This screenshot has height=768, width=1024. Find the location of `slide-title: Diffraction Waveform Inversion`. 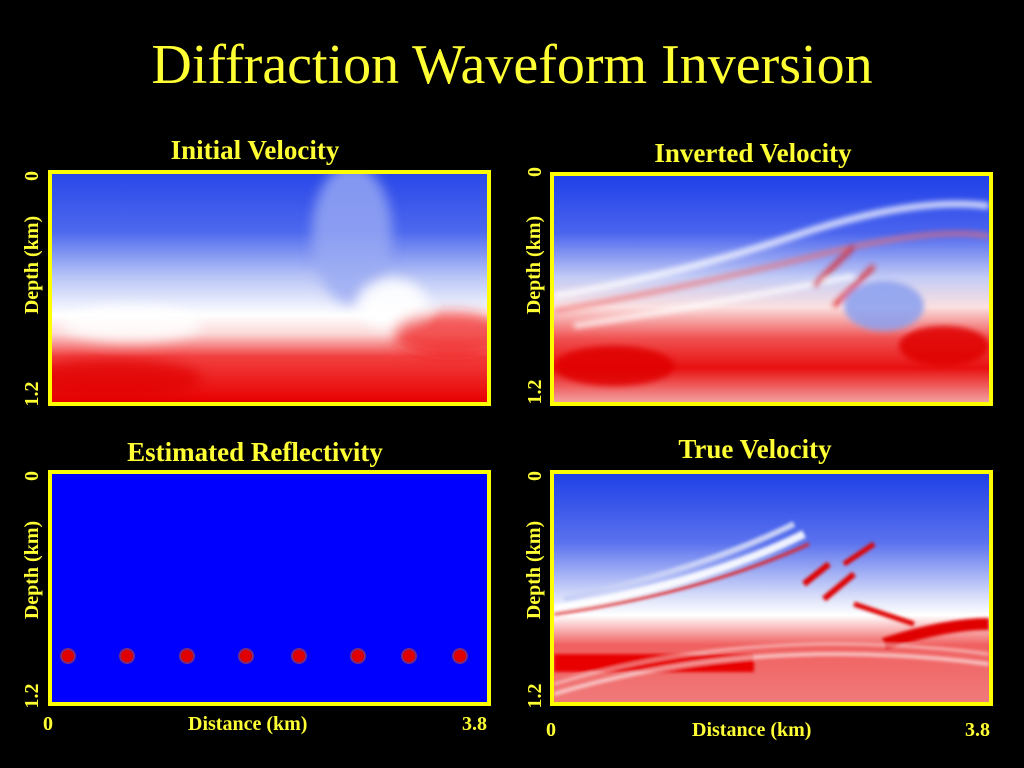

slide-title: Diffraction Waveform Inversion is located at coordinates (512, 65).